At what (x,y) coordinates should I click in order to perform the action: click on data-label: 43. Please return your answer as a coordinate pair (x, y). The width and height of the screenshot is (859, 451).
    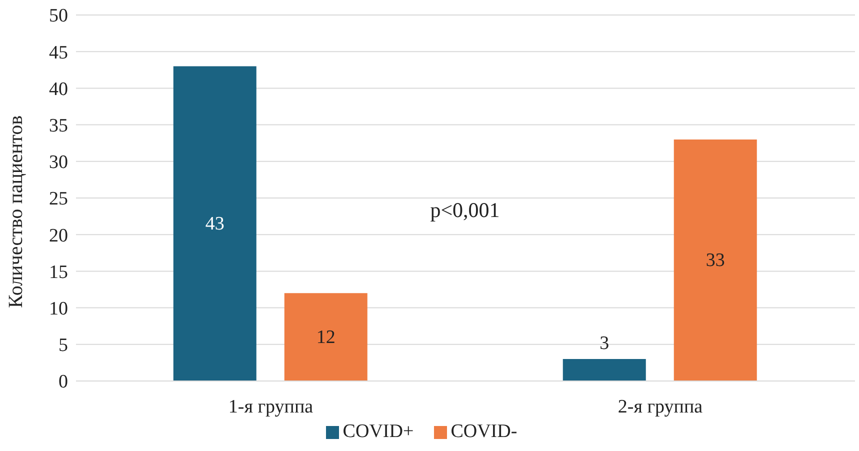
    Looking at the image, I should click on (214, 224).